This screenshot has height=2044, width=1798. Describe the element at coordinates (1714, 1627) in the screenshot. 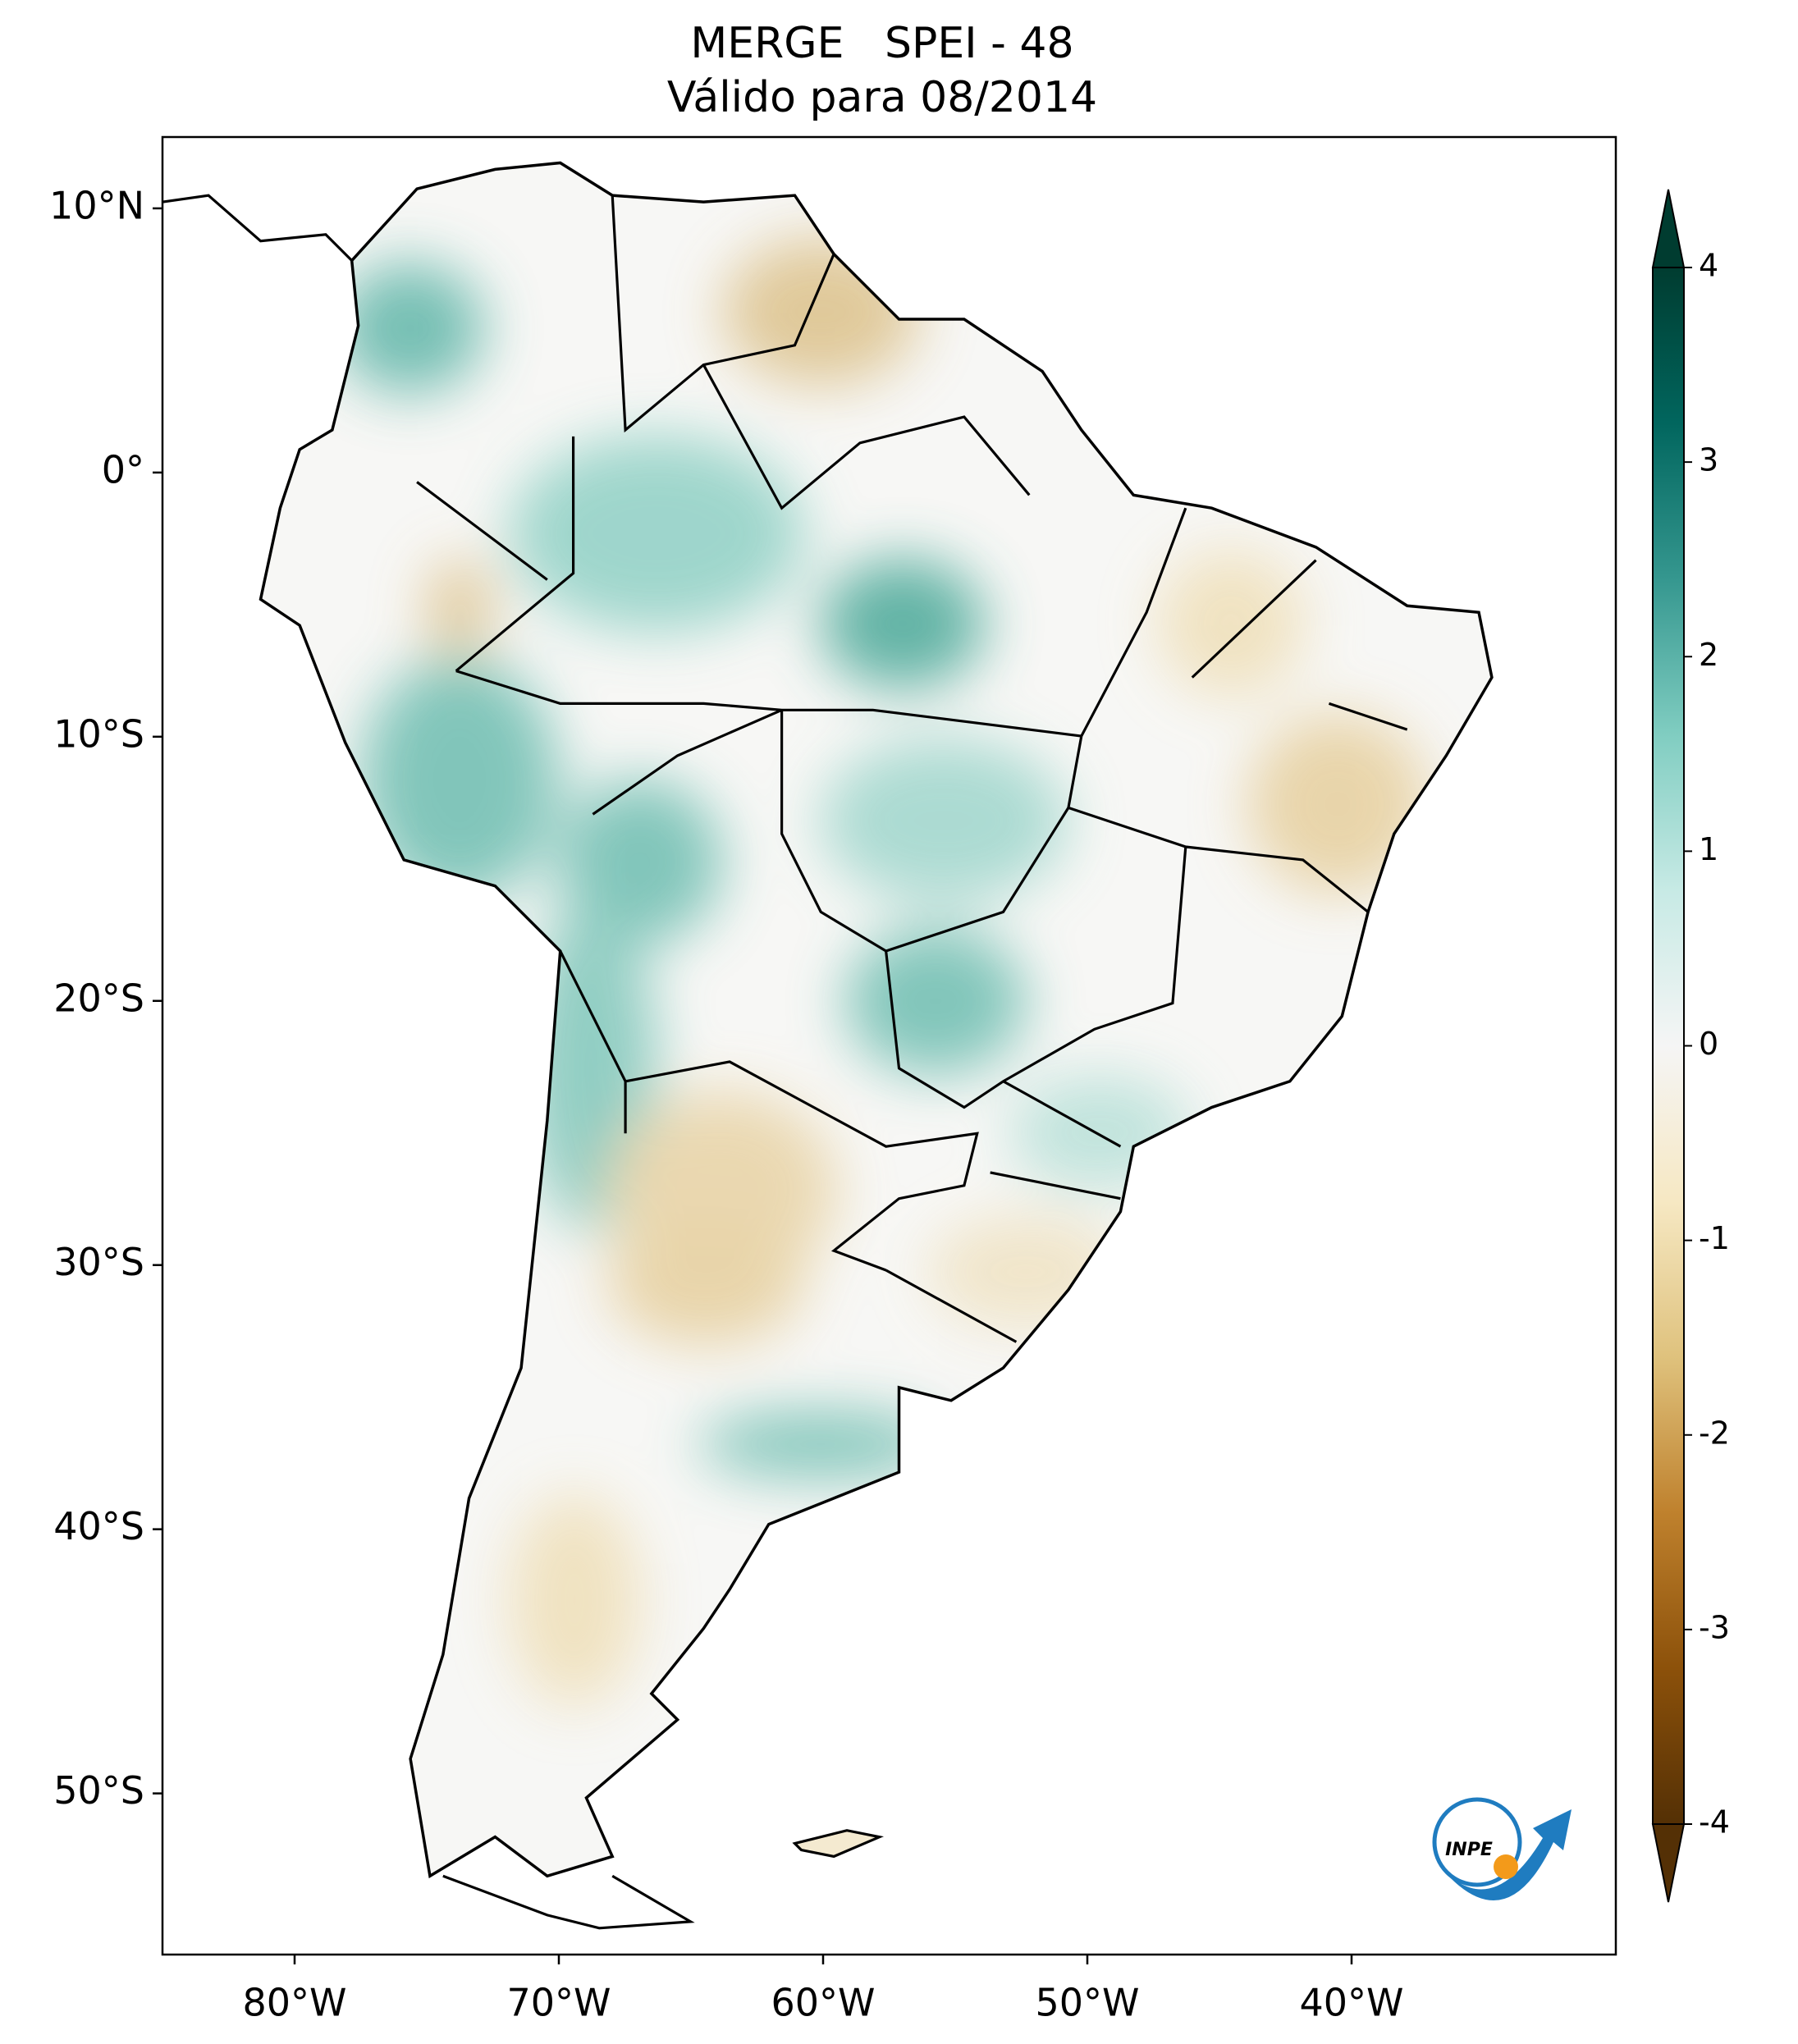

I see `colorbar-tick-label: -3` at that location.